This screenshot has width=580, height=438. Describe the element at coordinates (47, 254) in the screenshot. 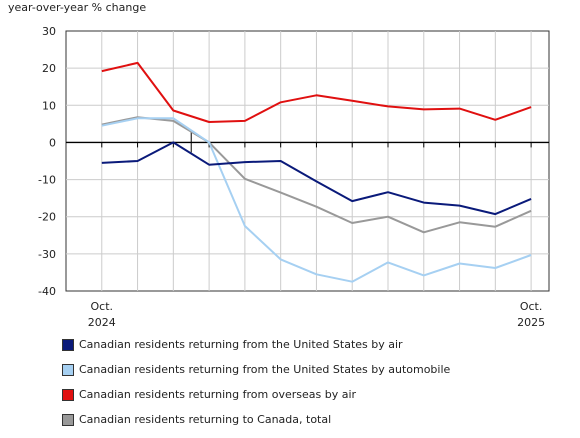

I see `y-tick-label: -30` at that location.